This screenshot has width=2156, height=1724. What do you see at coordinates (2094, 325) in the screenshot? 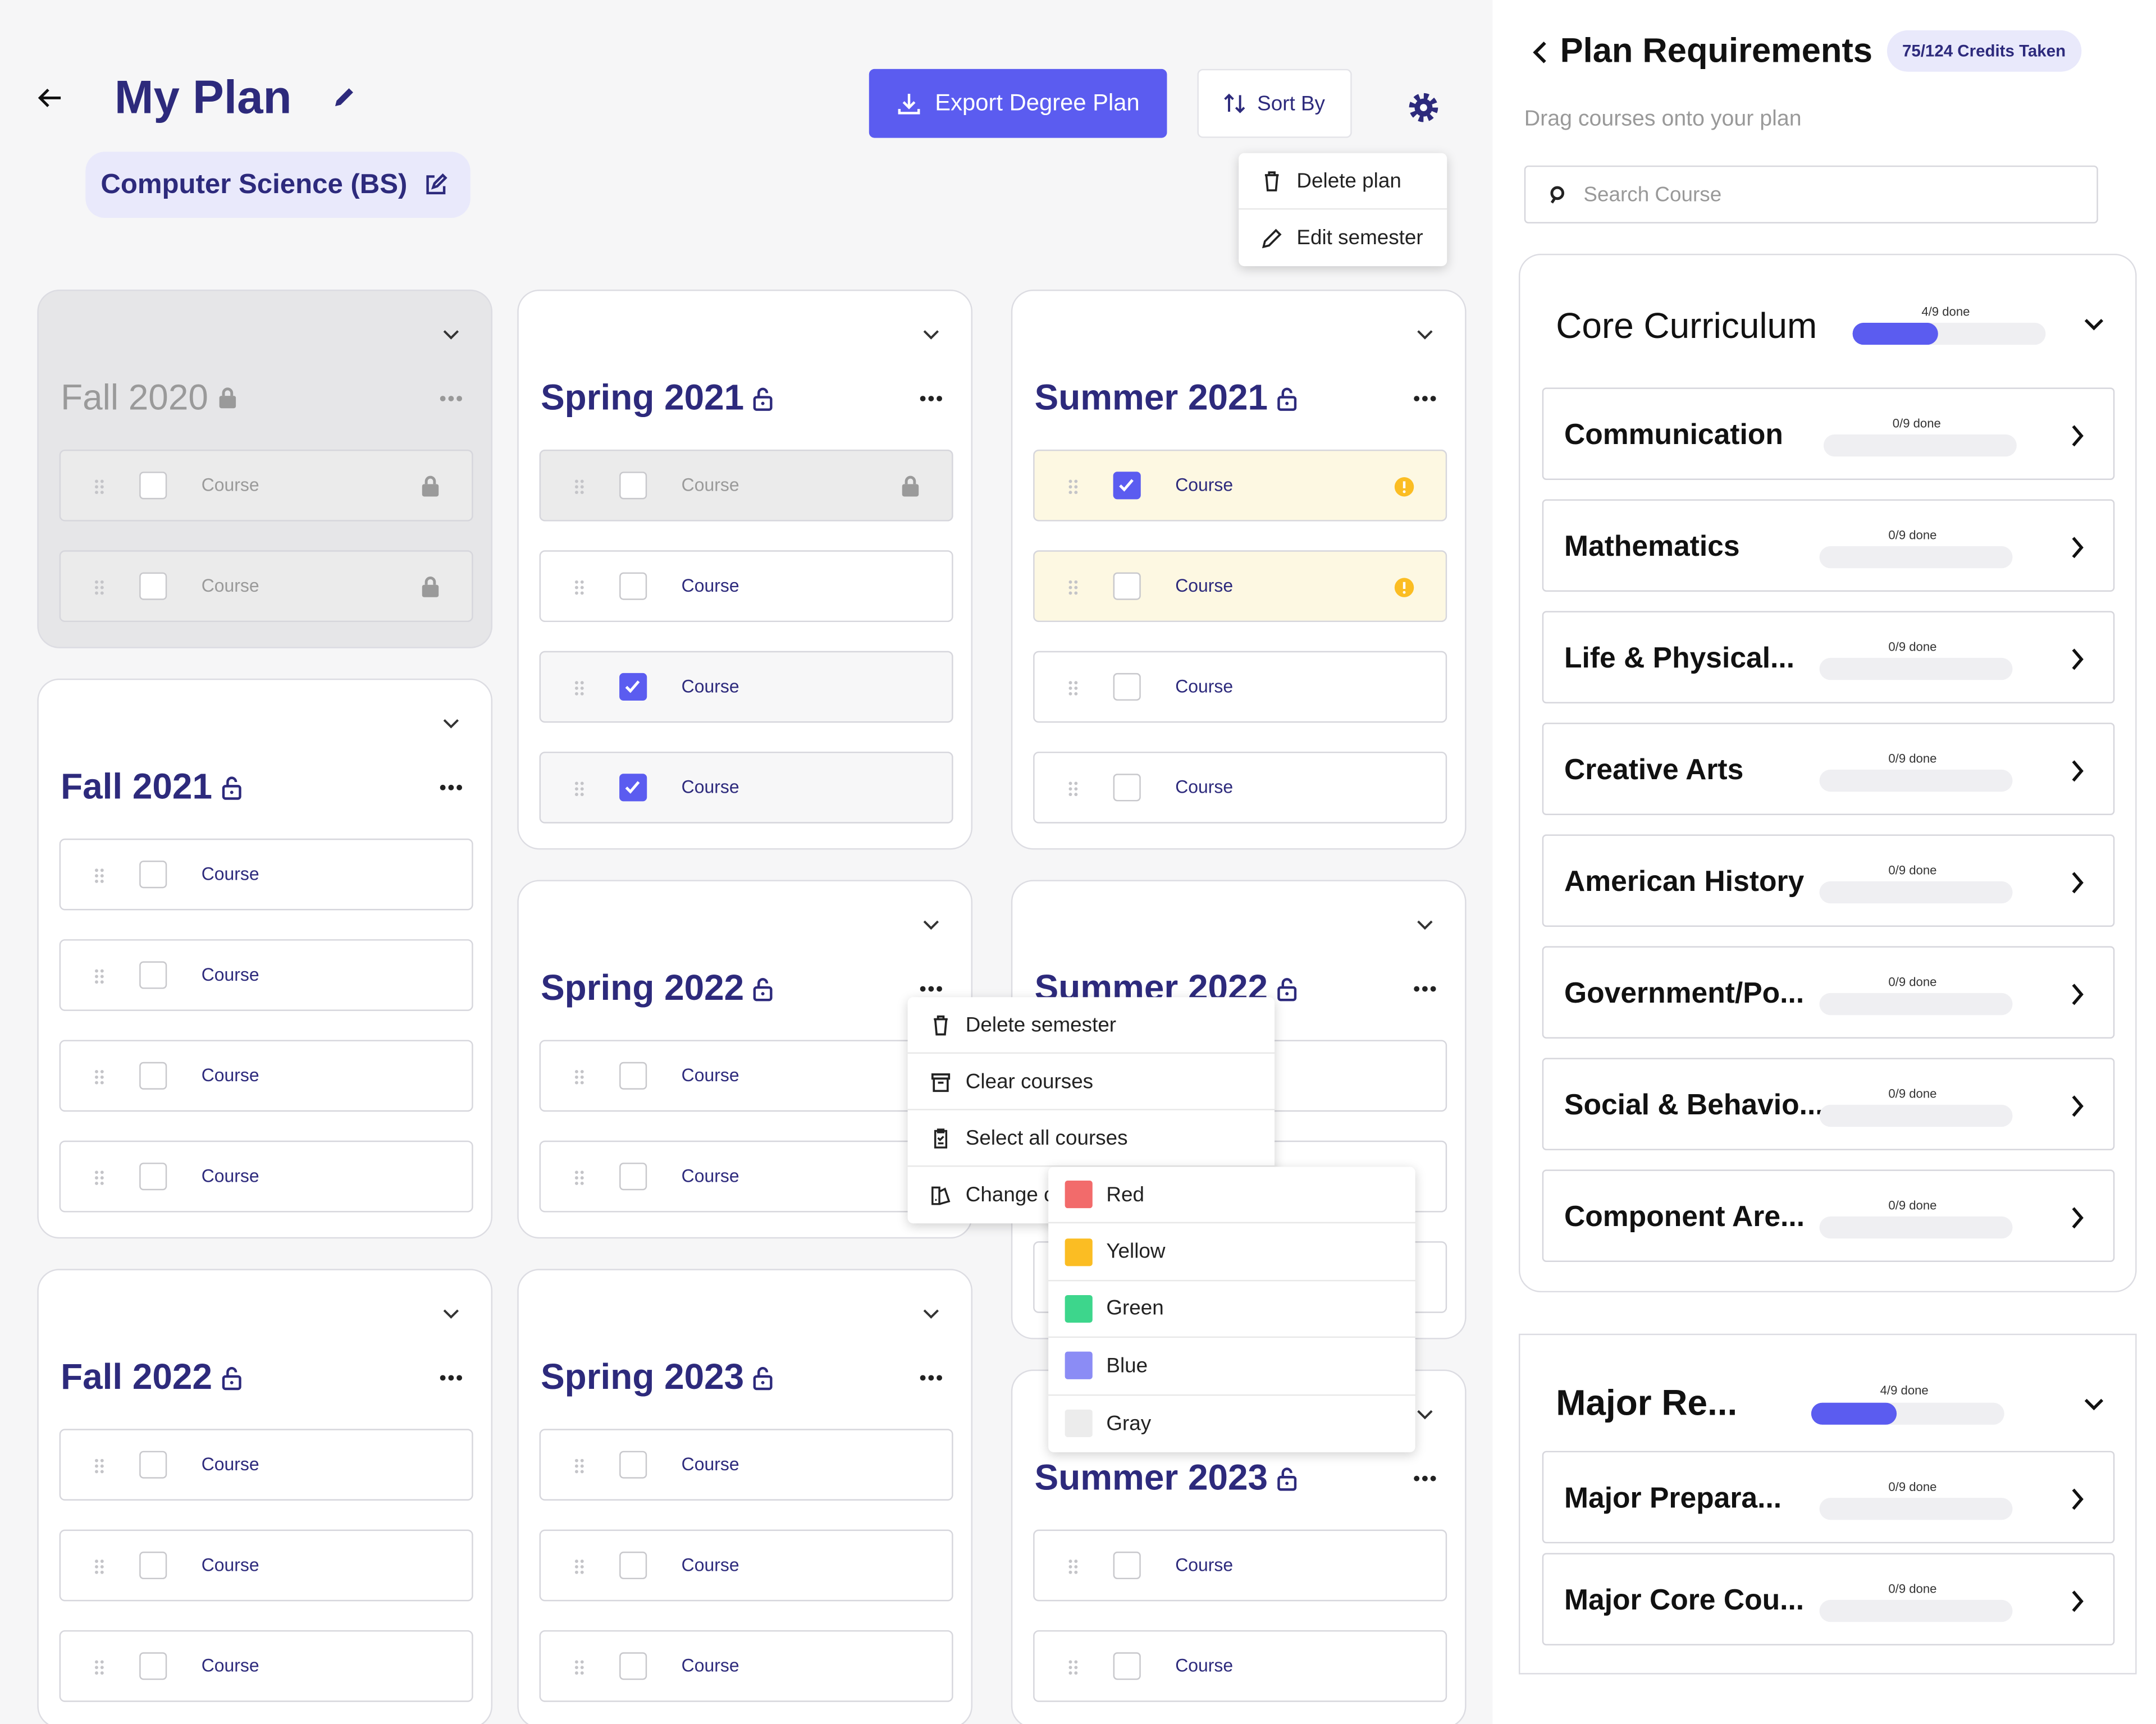
I see `group-chevron` at bounding box center [2094, 325].